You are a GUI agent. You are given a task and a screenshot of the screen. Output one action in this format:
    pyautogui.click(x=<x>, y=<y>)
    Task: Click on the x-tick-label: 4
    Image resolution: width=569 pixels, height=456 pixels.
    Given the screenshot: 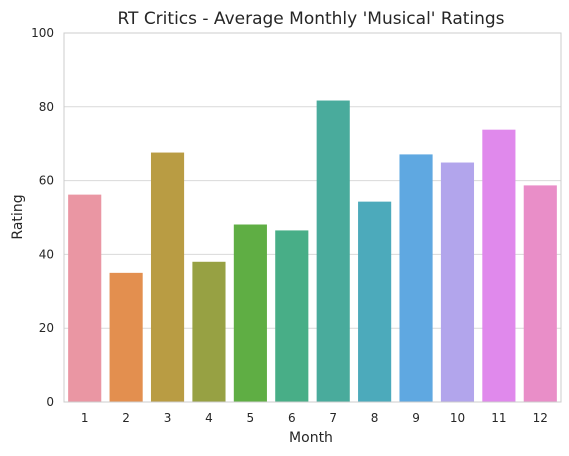 What is the action you would take?
    pyautogui.click(x=209, y=418)
    